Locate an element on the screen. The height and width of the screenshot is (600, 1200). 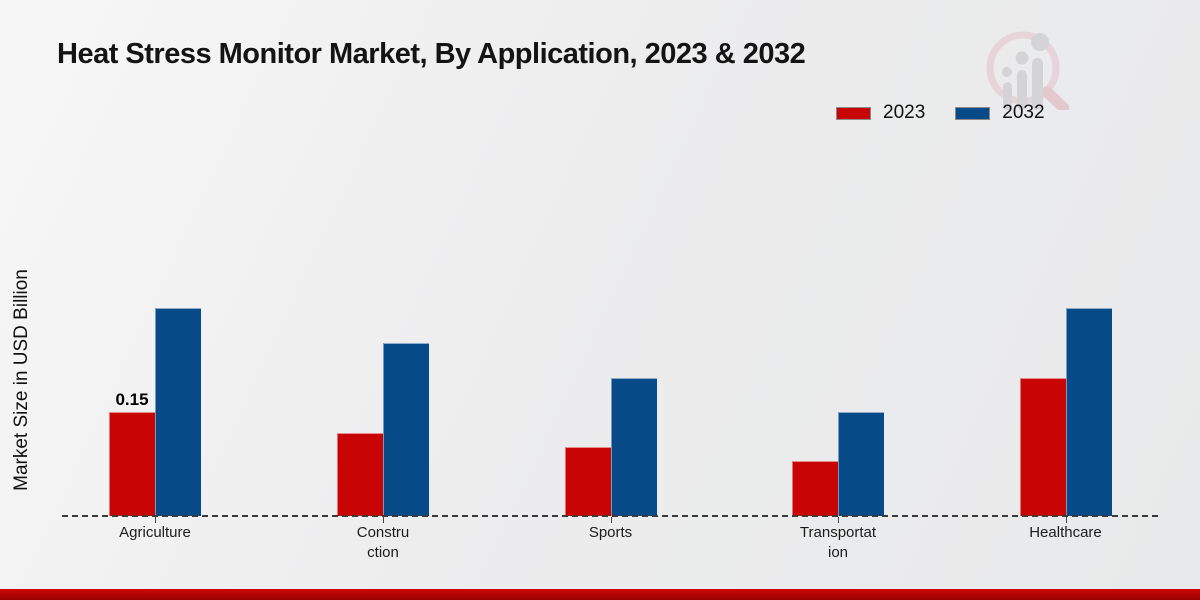
bar-2023-transportation is located at coordinates (815, 488).